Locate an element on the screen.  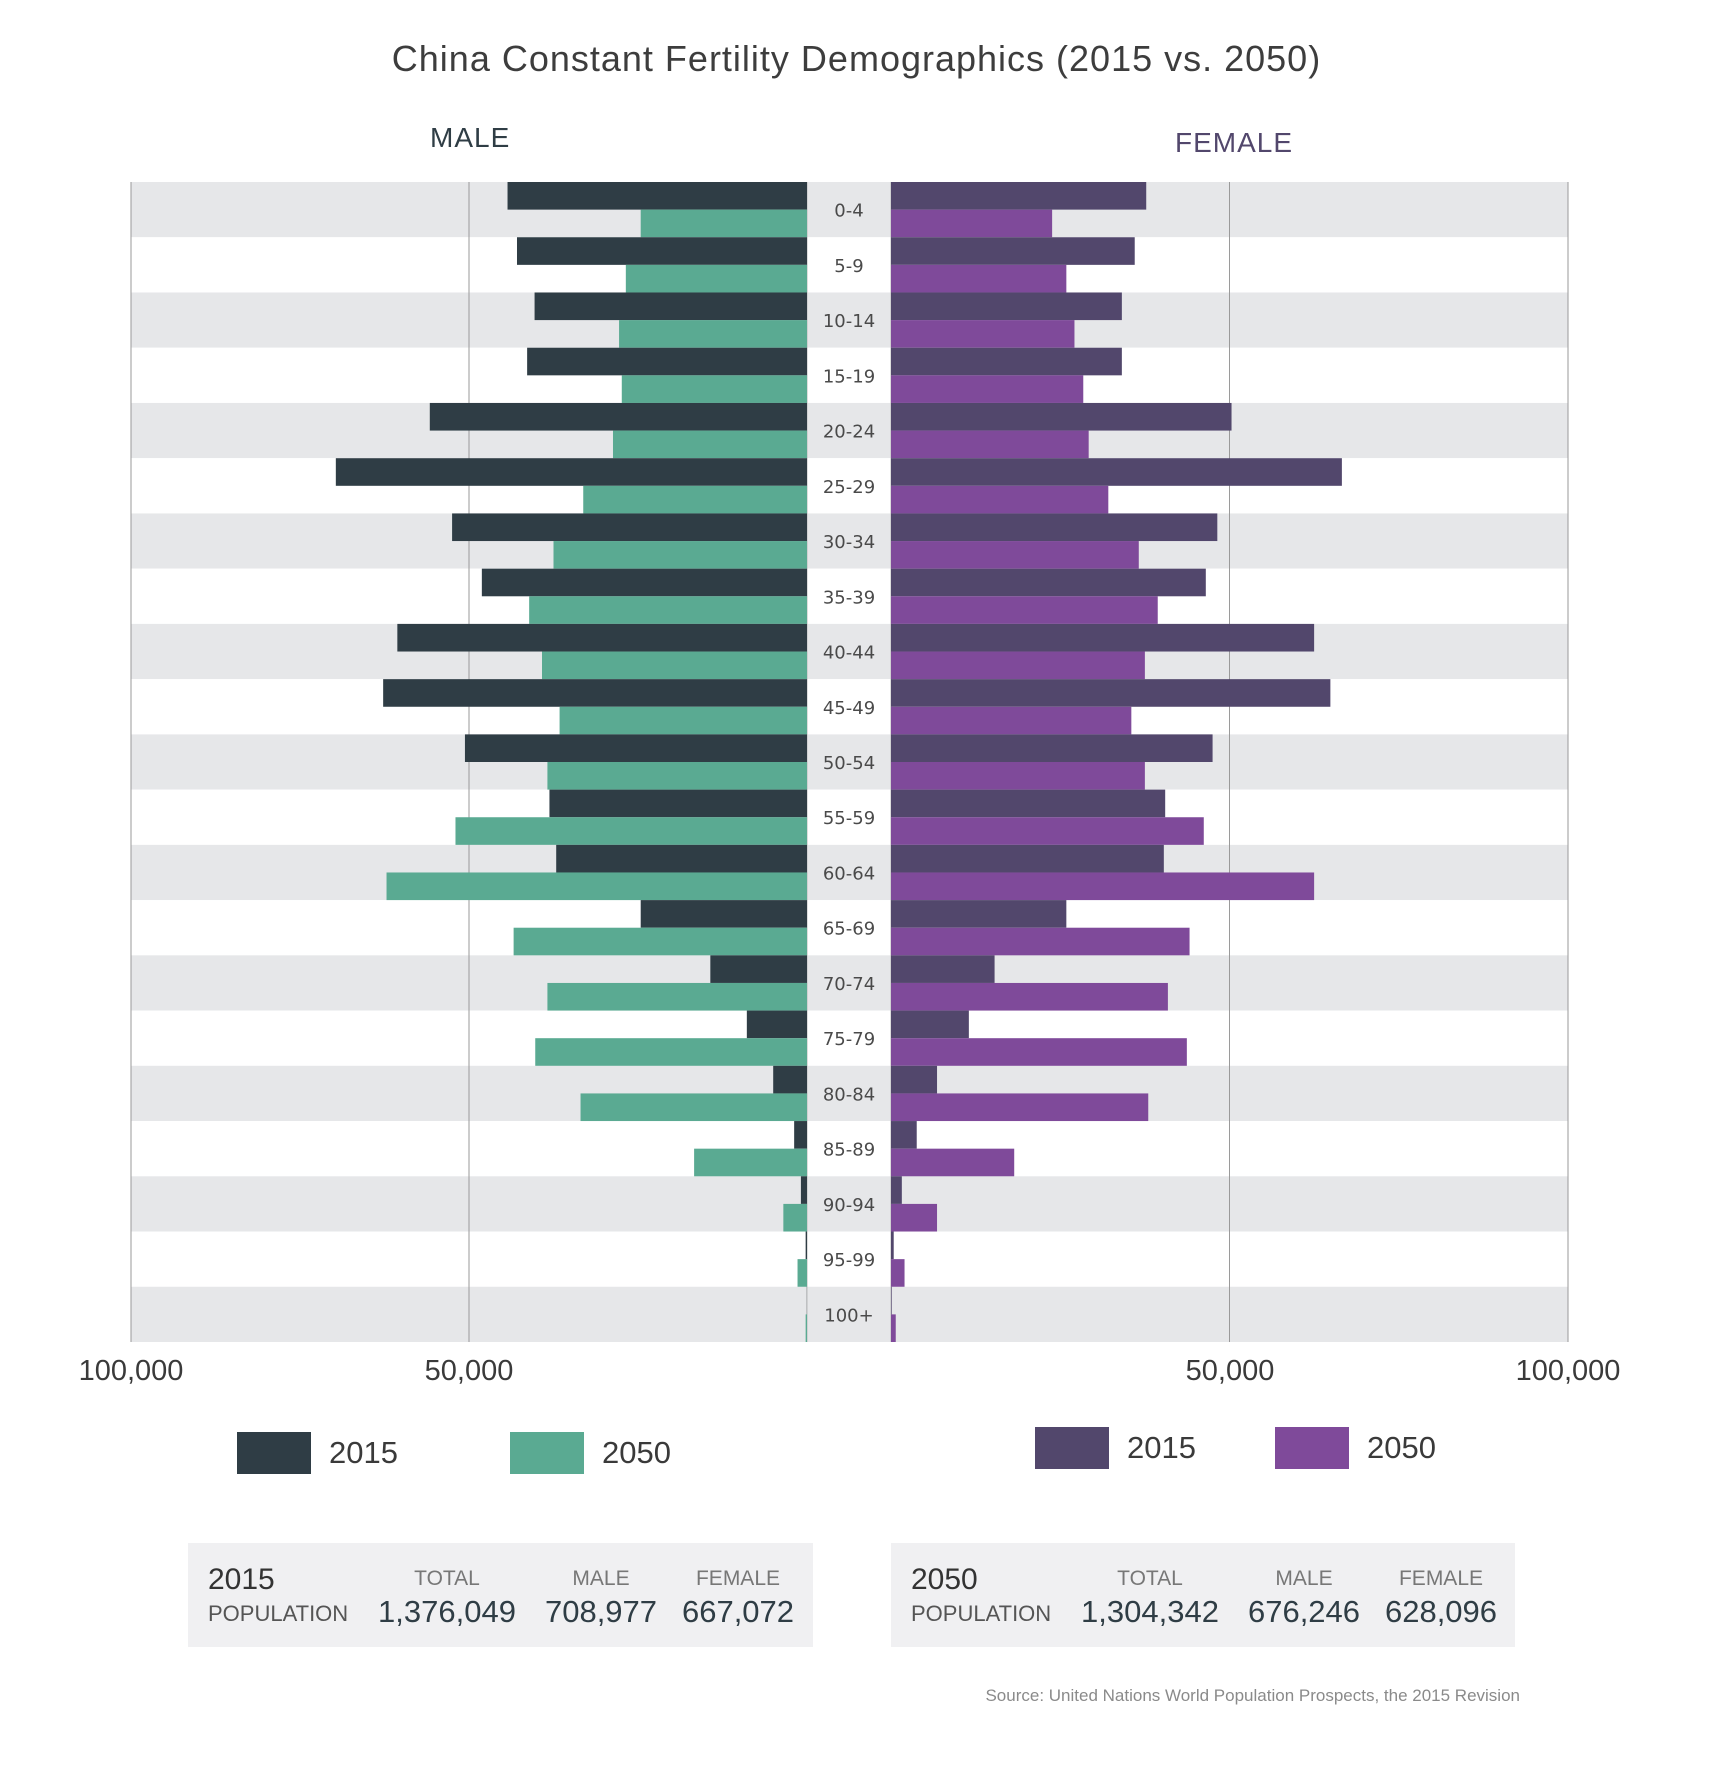
age-group-label: 20-24 is located at coordinates (849, 432).